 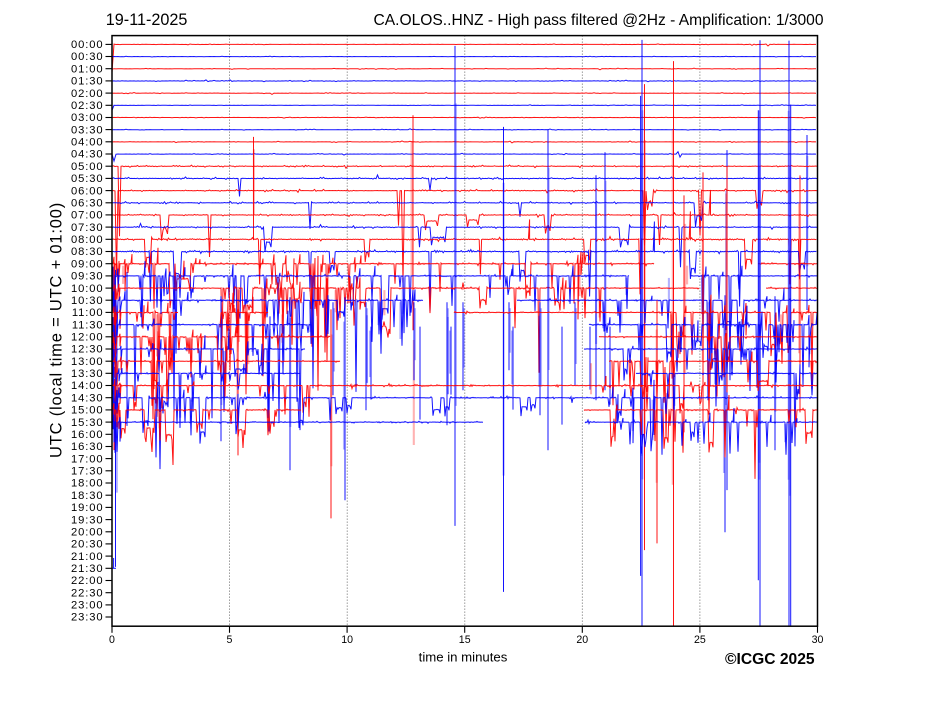 What do you see at coordinates (87, 472) in the screenshot?
I see `svg-text: 17:30` at bounding box center [87, 472].